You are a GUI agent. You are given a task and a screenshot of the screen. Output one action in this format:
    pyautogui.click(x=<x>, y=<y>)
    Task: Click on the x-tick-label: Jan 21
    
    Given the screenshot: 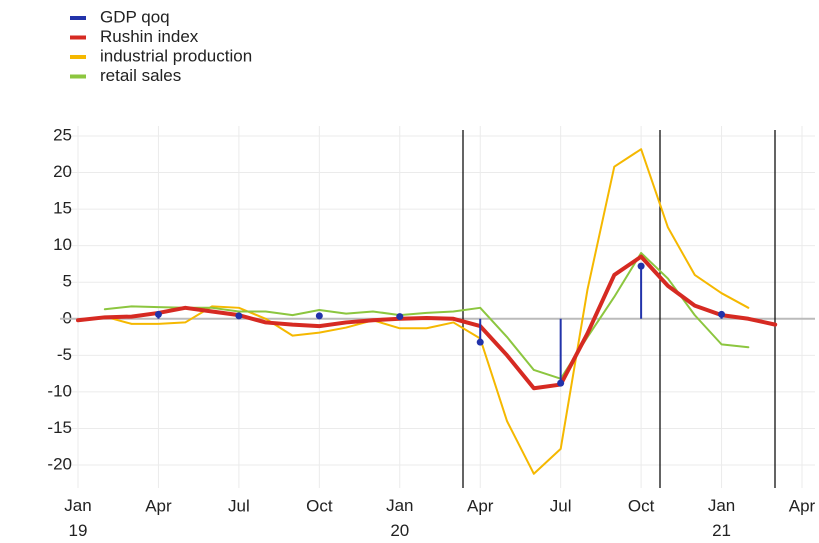 What is the action you would take?
    pyautogui.click(x=721, y=518)
    